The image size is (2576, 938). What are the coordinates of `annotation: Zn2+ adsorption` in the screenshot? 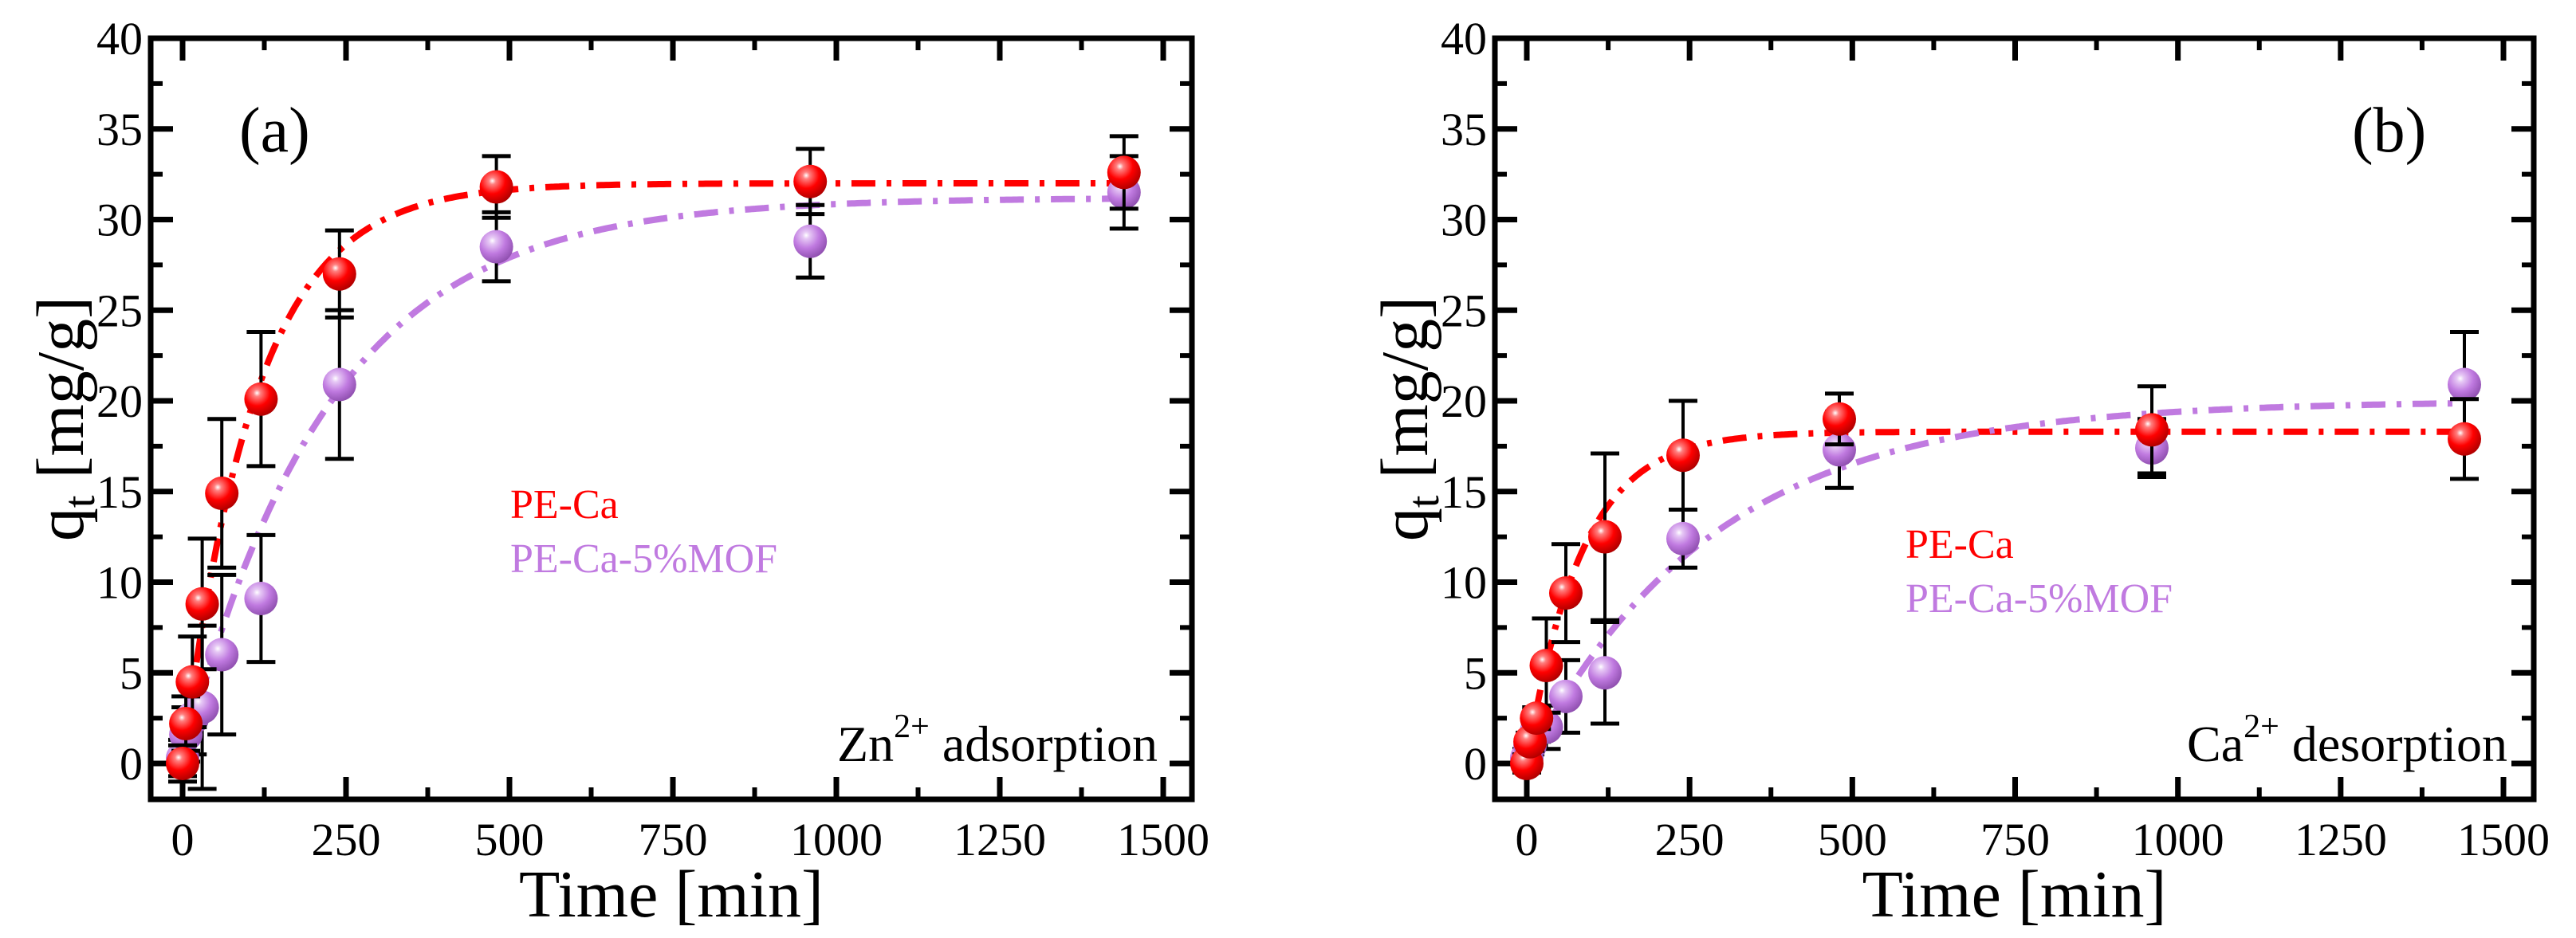 It's located at (998, 740).